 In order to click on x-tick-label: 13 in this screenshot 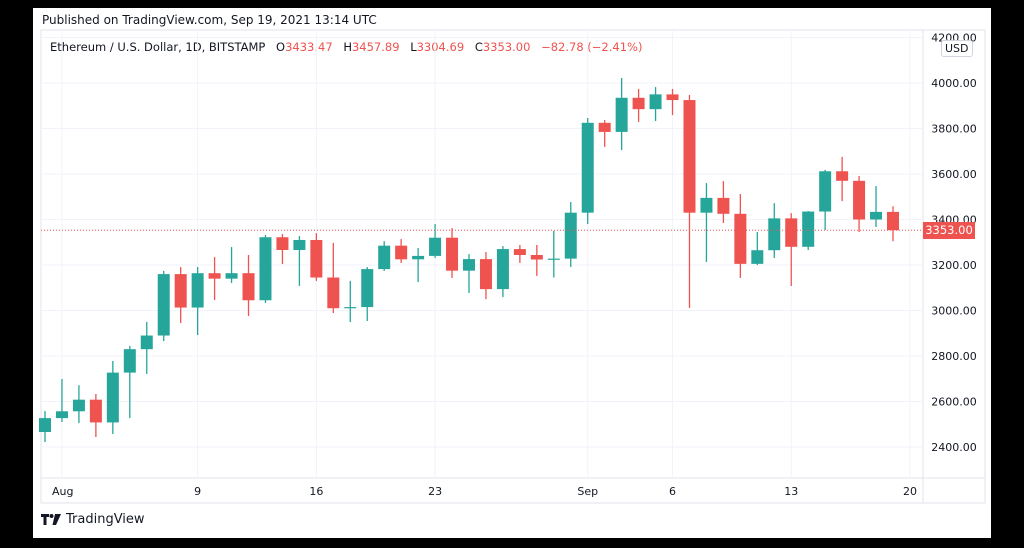, I will do `click(791, 491)`.